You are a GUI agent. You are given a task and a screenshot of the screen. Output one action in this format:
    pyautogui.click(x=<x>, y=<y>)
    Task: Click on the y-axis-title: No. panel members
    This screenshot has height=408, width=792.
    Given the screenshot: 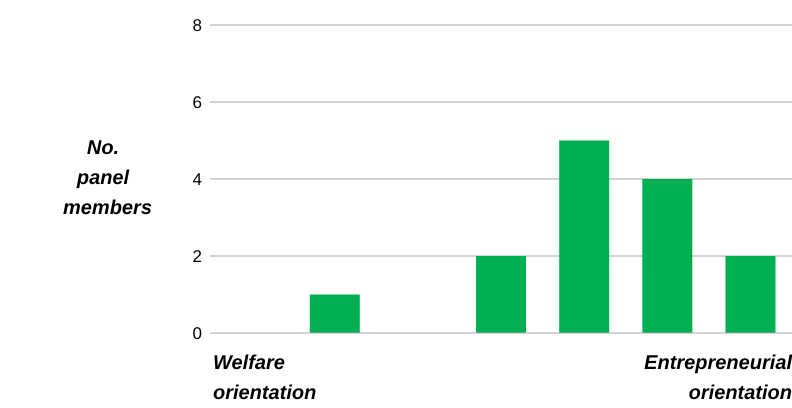 What is the action you would take?
    pyautogui.click(x=107, y=178)
    